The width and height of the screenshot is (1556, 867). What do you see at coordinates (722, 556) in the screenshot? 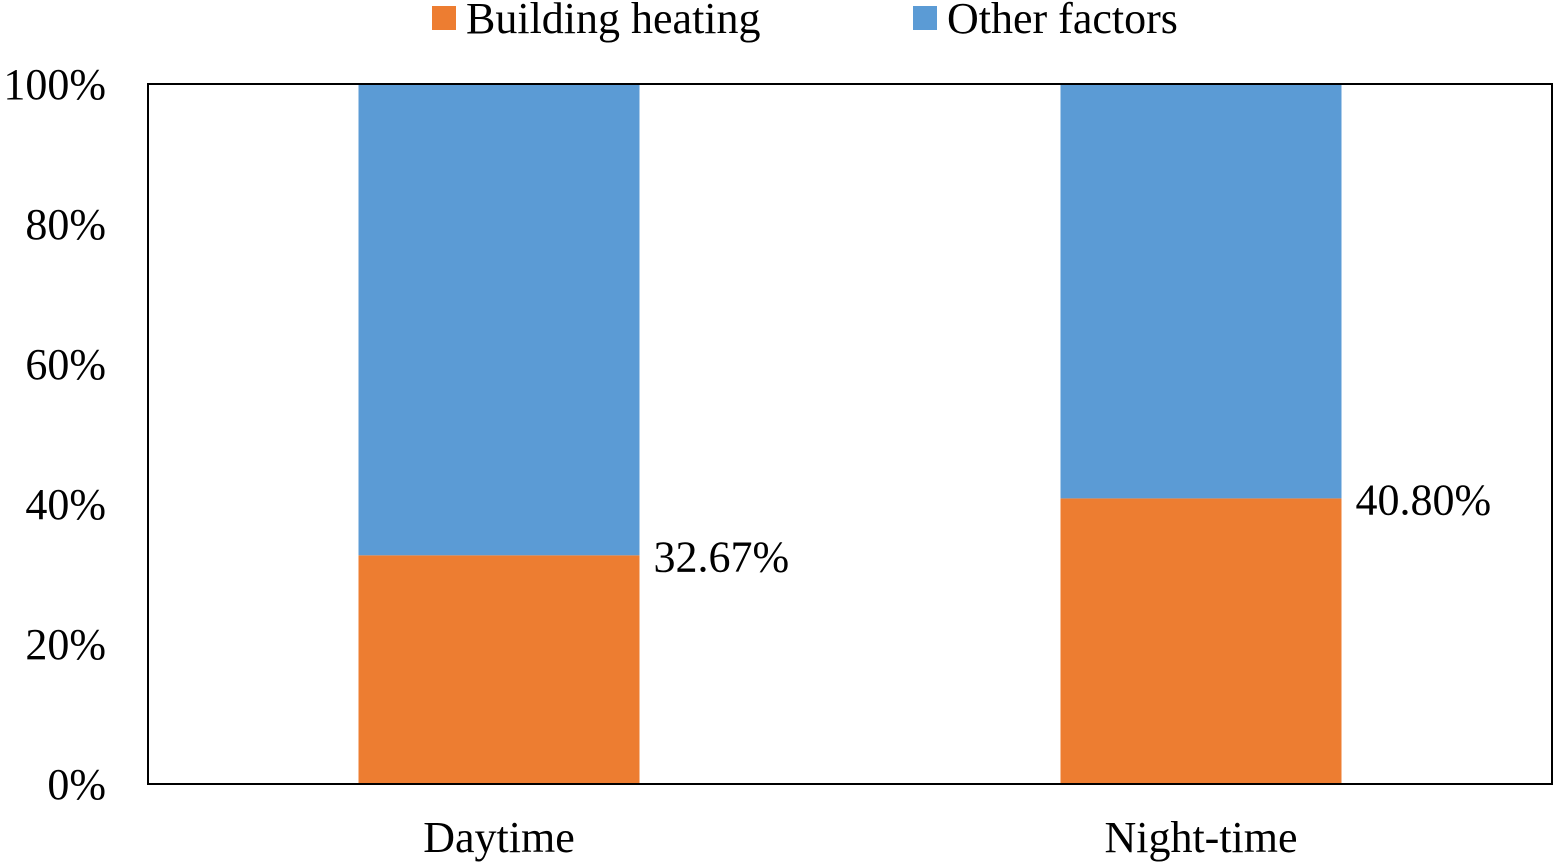
I see `data-label: 32.67%` at bounding box center [722, 556].